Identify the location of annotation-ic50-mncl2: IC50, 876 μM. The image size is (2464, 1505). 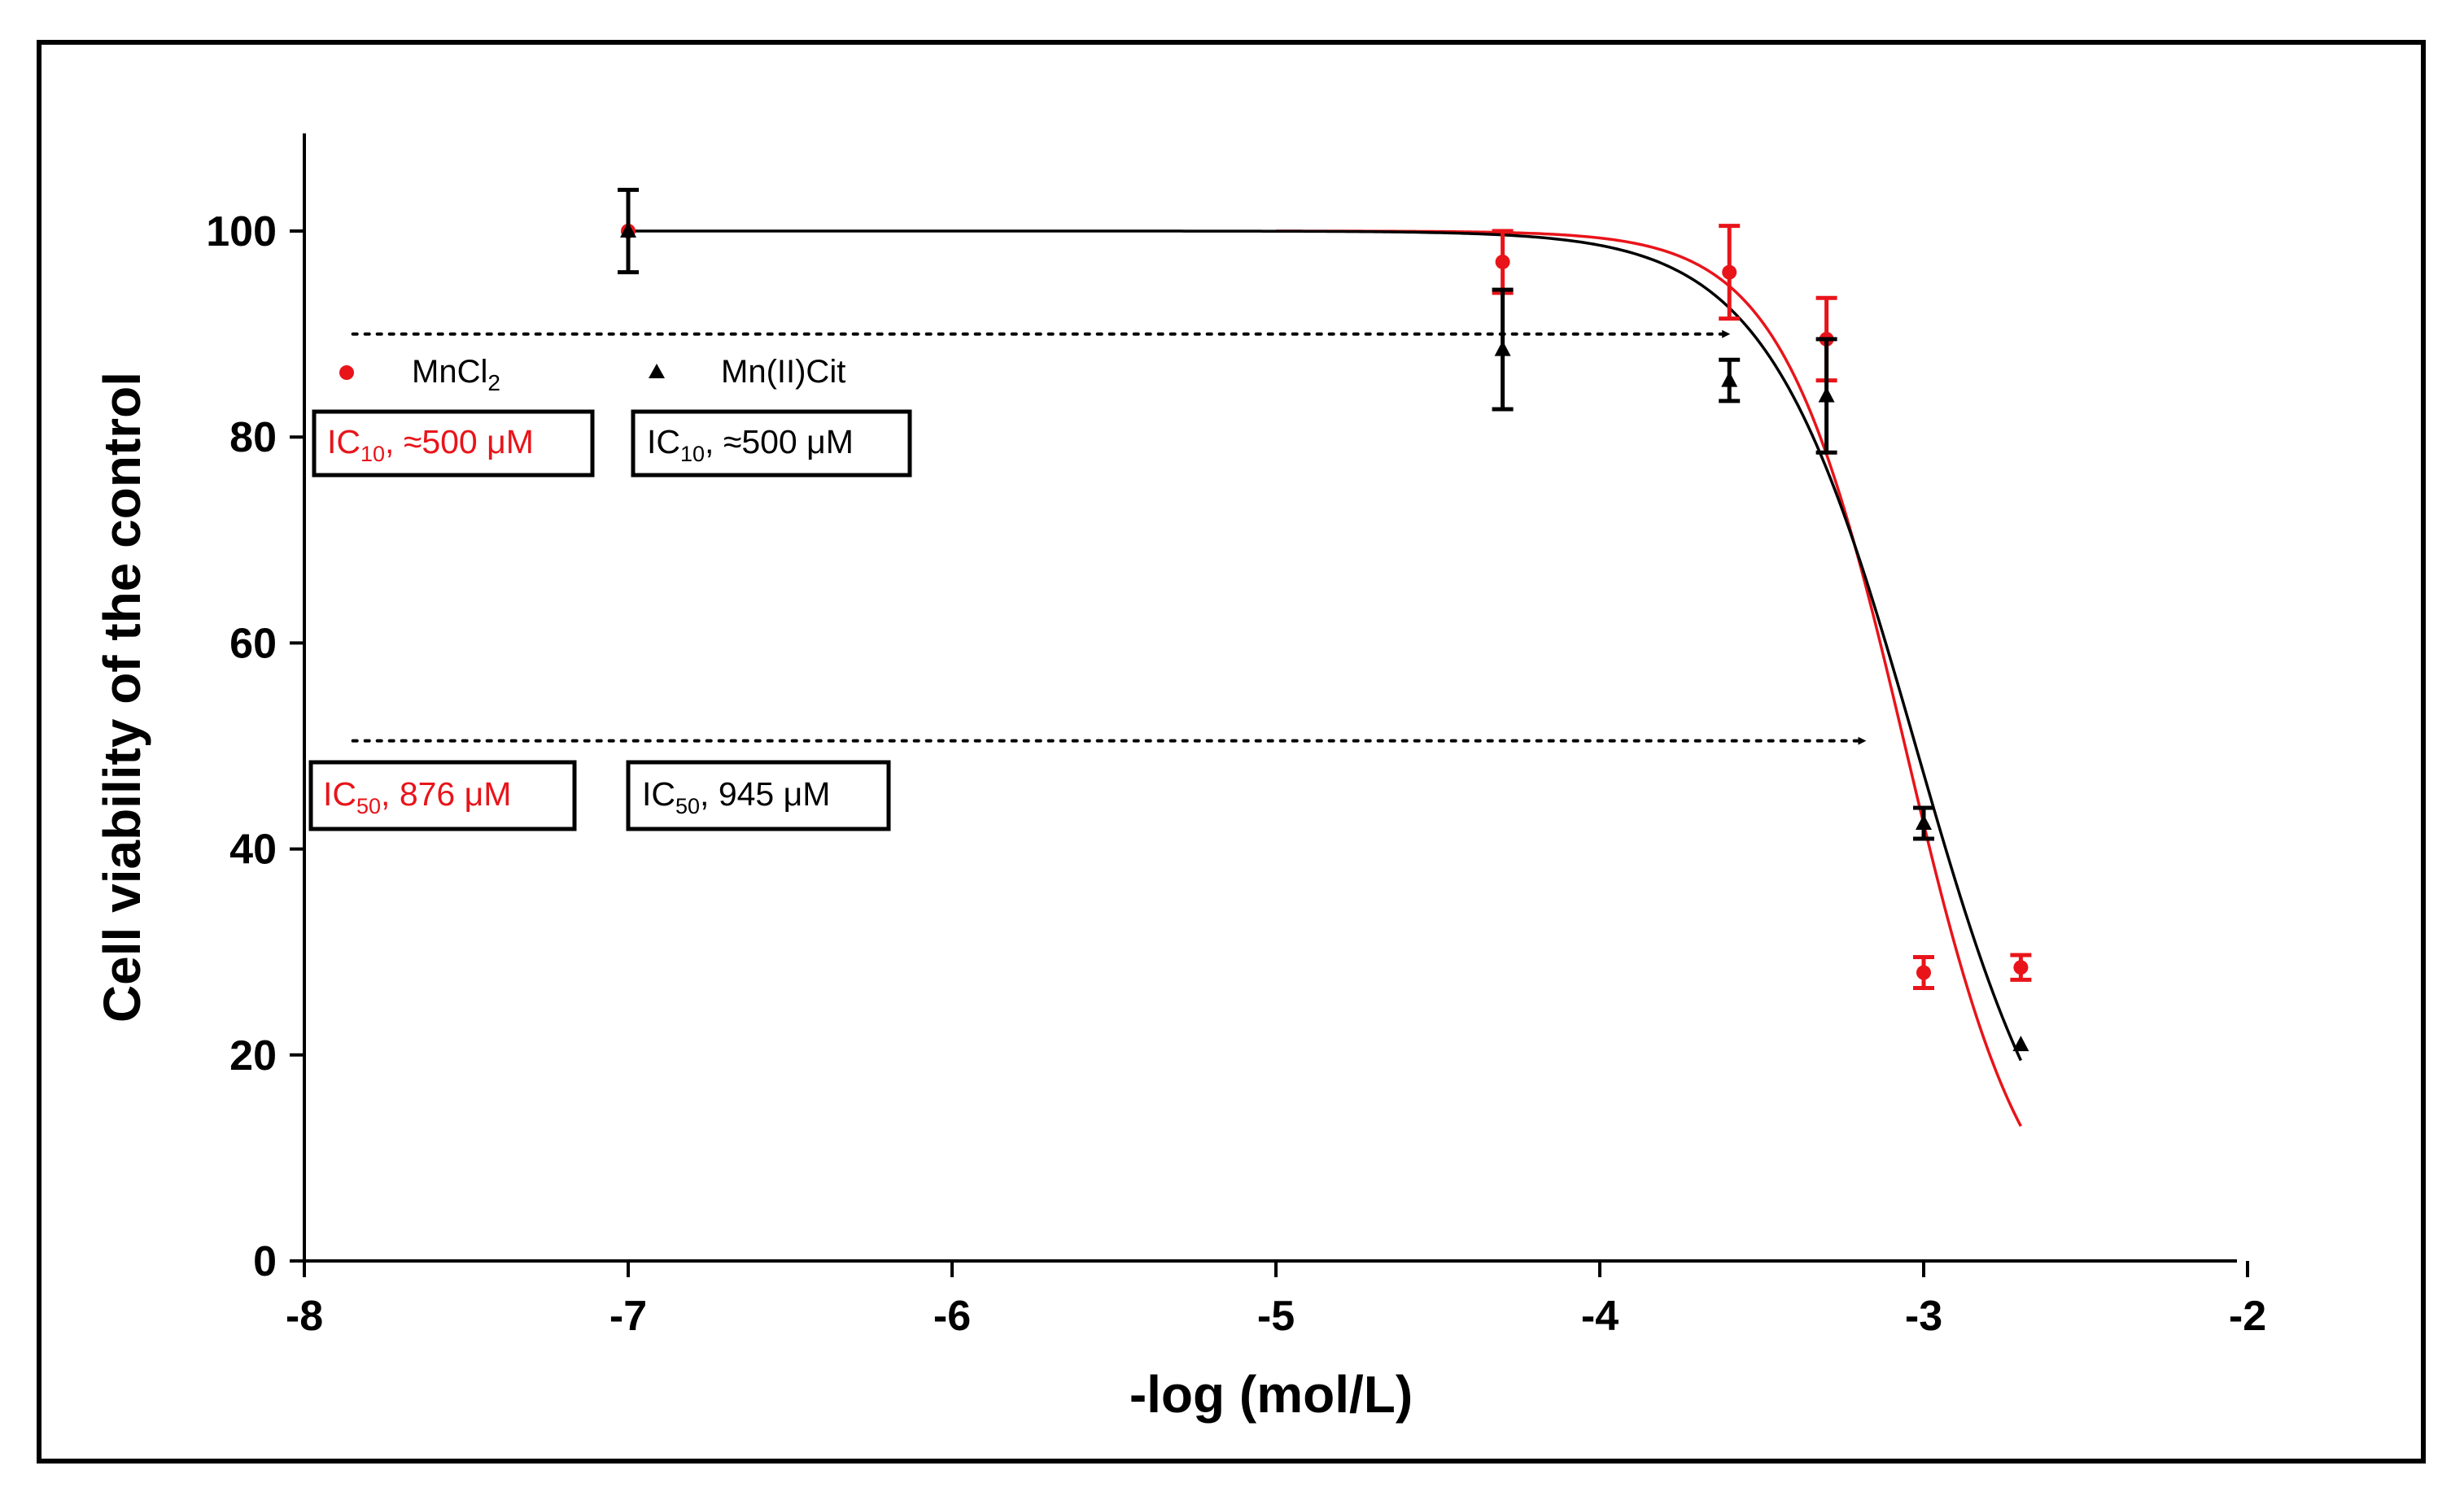
(442, 795).